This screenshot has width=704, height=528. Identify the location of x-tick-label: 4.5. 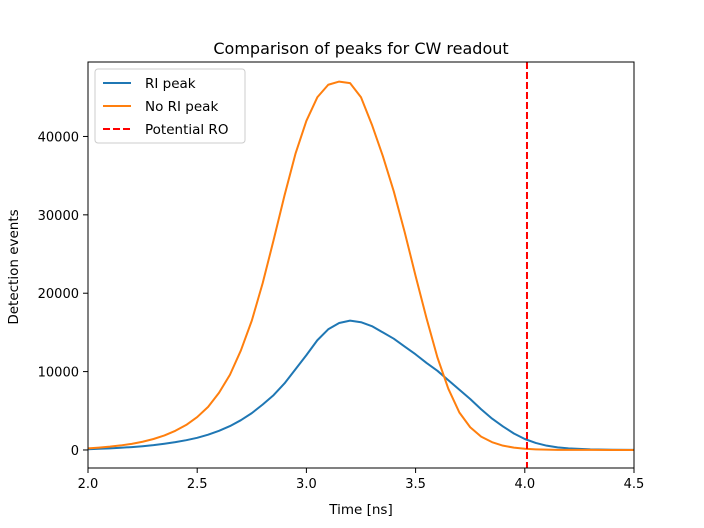
(634, 484).